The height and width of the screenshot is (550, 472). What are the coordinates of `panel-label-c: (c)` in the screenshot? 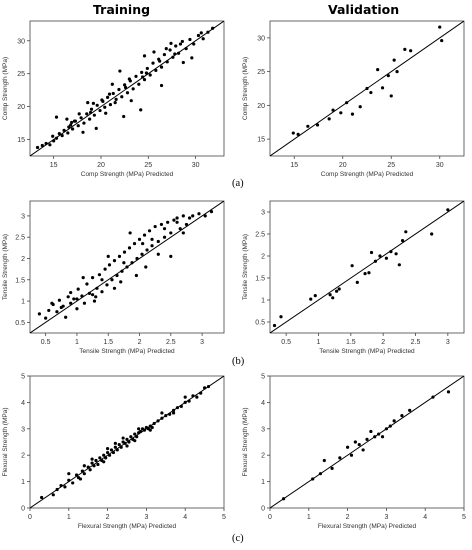 It's located at (238, 538).